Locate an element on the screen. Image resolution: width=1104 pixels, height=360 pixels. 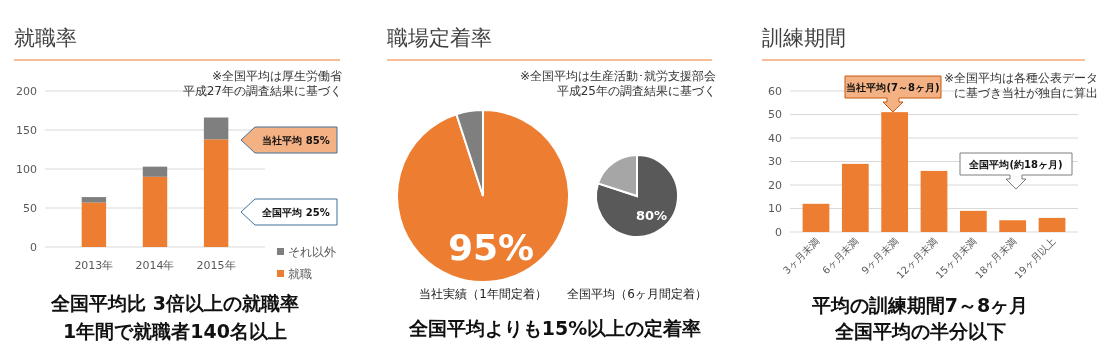
annotation: 当社平均 85% is located at coordinates (296, 140).